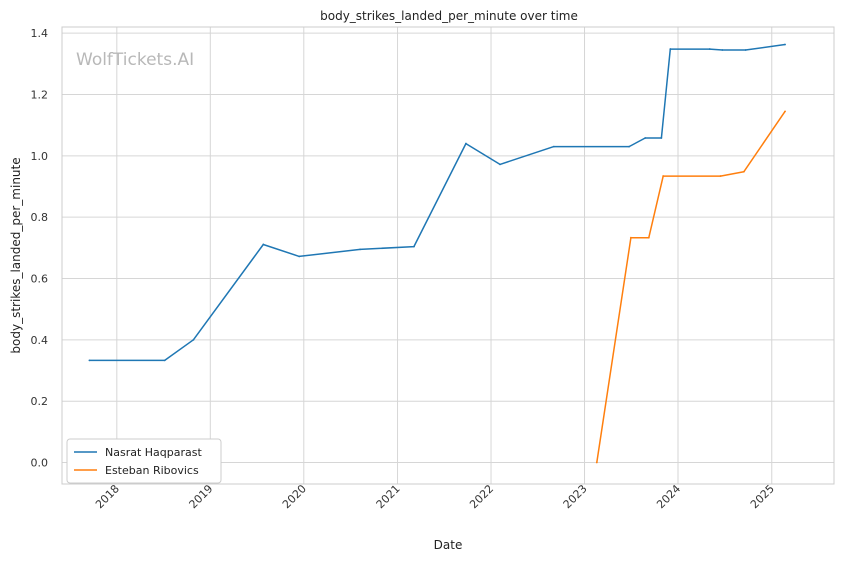  I want to click on y-tick-label: 1.4, so click(40, 33).